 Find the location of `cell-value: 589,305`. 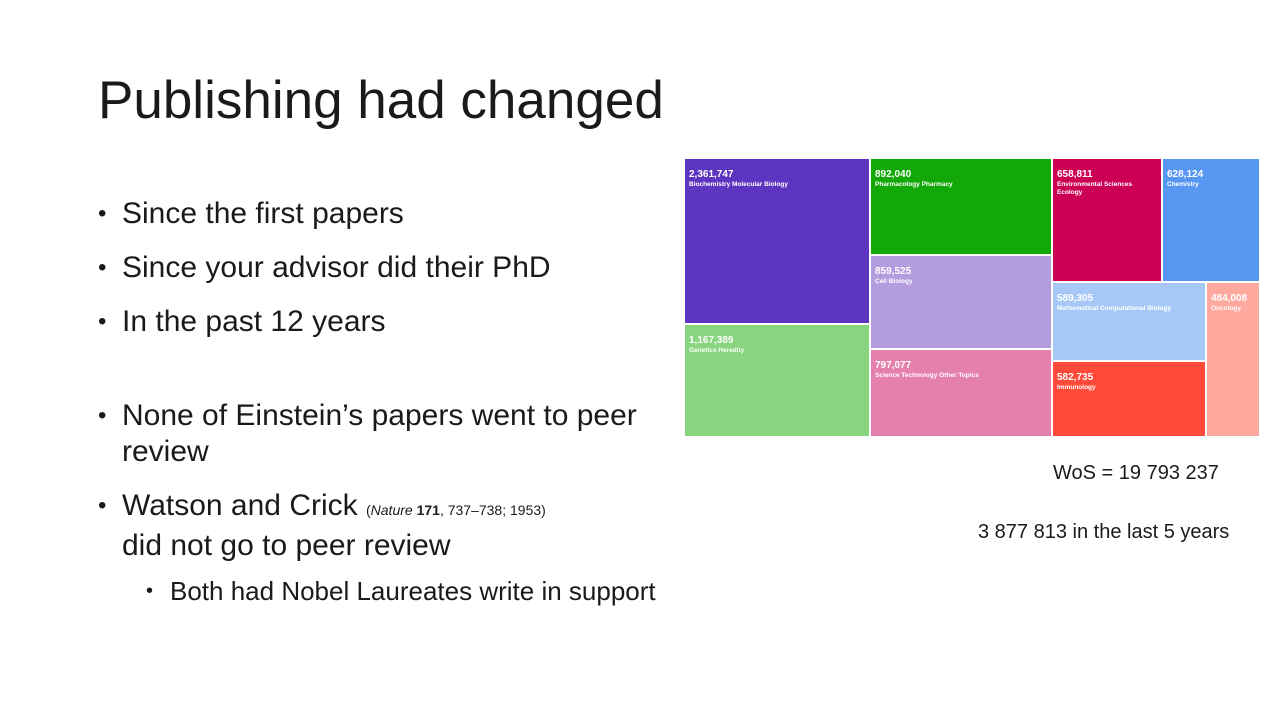

cell-value: 589,305 is located at coordinates (1075, 298).